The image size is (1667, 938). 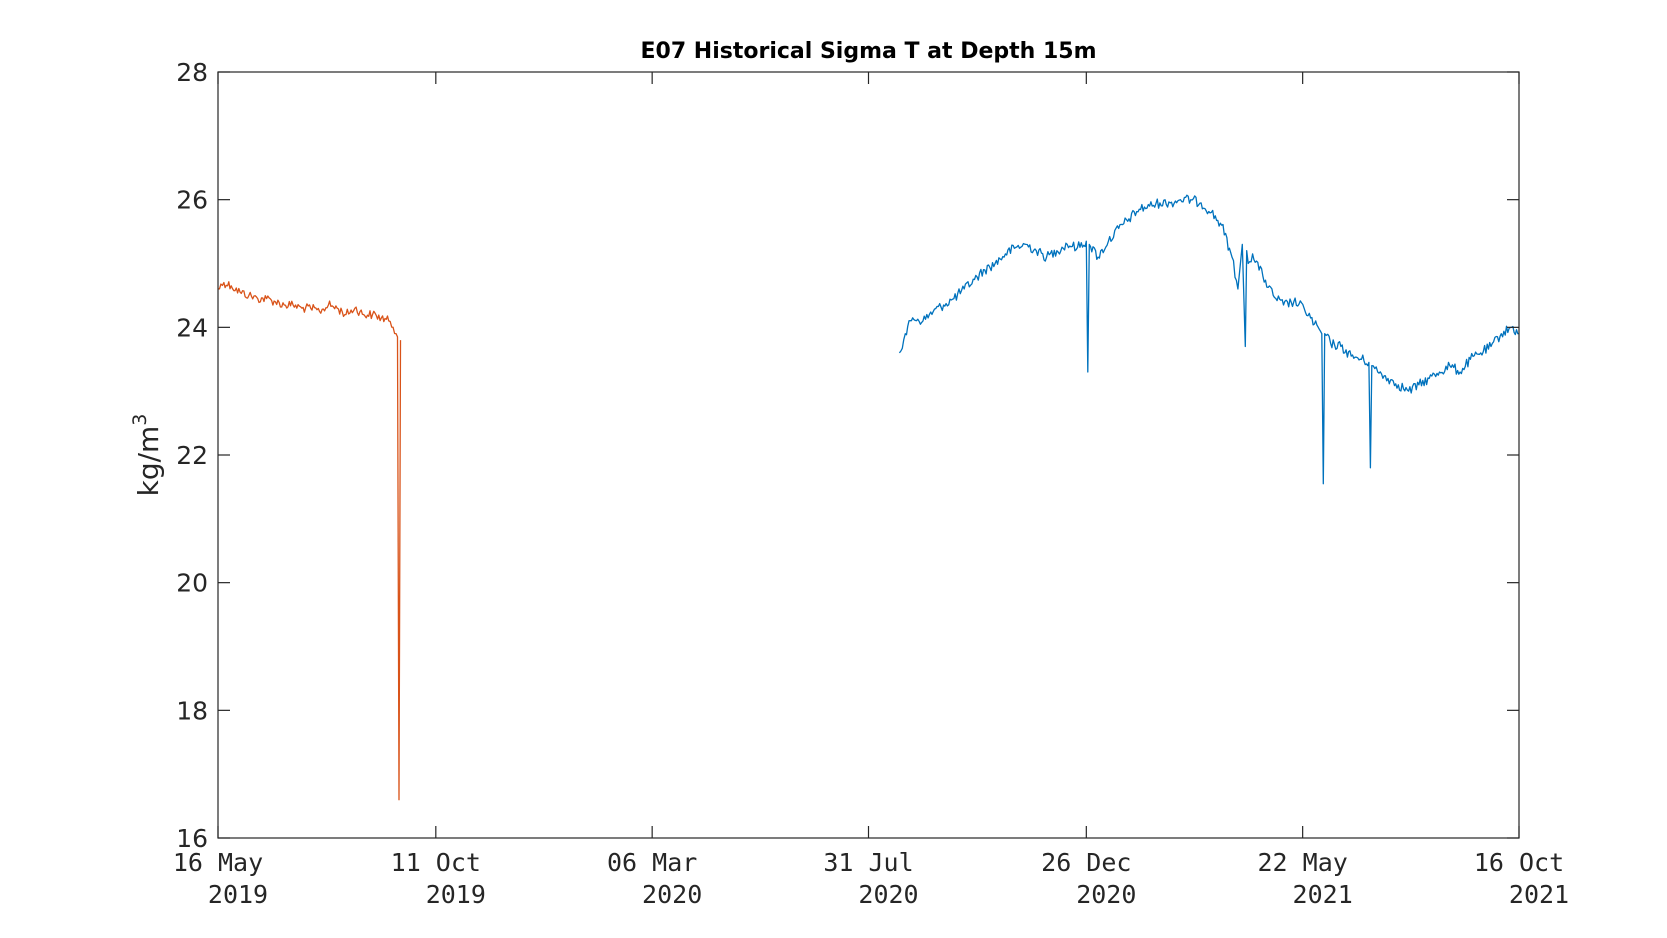 What do you see at coordinates (192, 583) in the screenshot?
I see `y-tick-label: 20` at bounding box center [192, 583].